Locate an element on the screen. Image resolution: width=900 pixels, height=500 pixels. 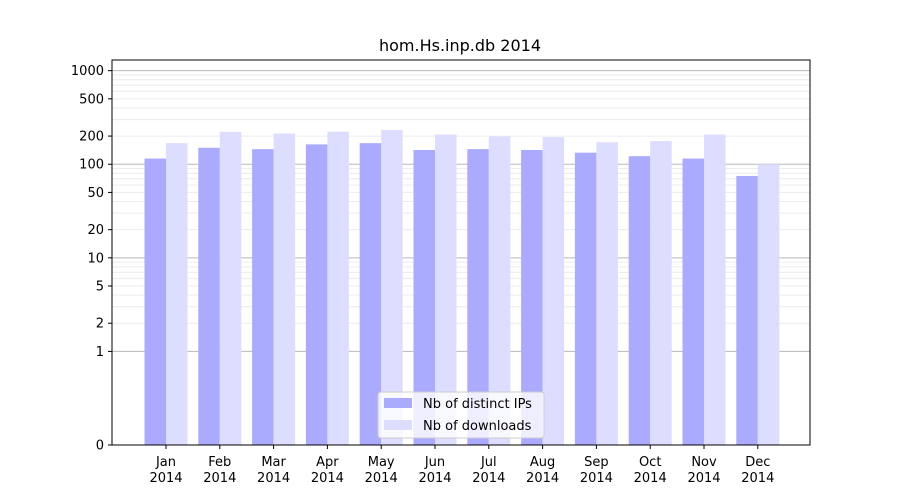
y-tick-label: 50 is located at coordinates (95, 193).